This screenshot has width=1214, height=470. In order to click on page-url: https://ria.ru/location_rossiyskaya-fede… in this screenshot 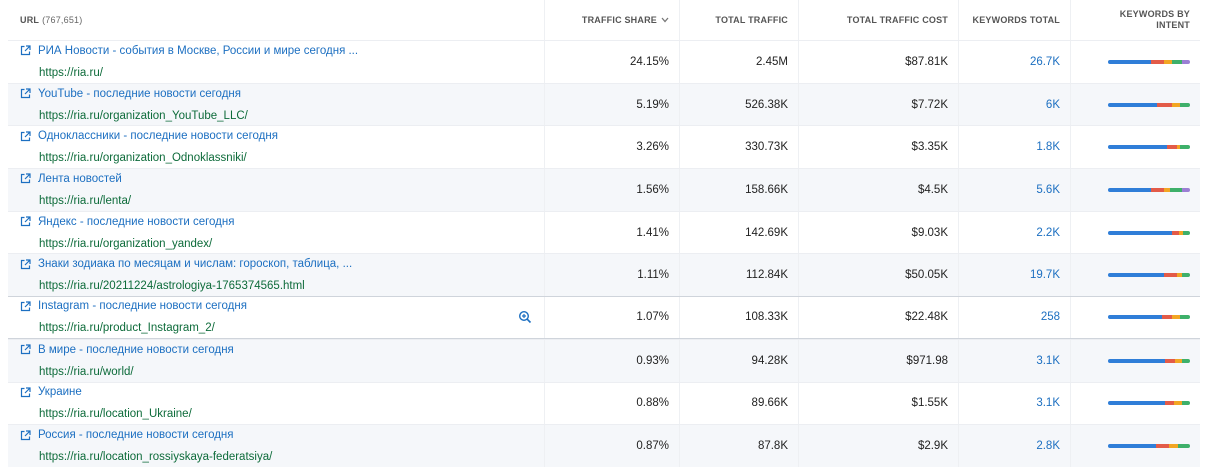, I will do `click(156, 457)`.